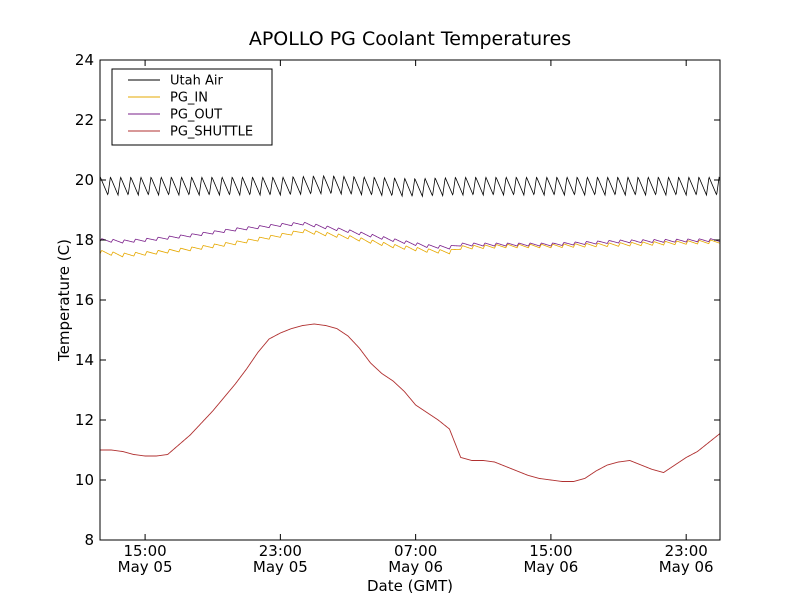  Describe the element at coordinates (84, 240) in the screenshot. I see `y-tick-label: 18` at that location.